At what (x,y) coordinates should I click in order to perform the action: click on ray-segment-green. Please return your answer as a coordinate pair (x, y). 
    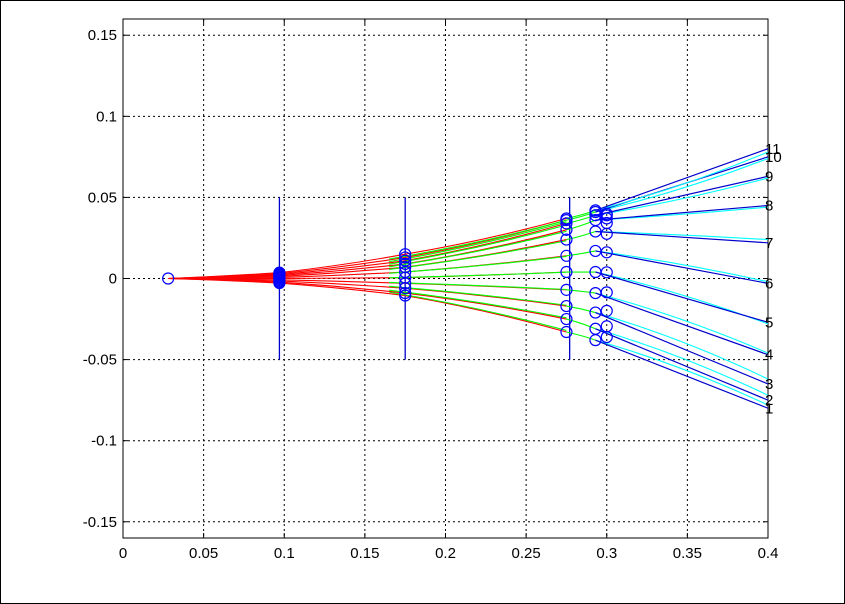
    Looking at the image, I should click on (477, 275).